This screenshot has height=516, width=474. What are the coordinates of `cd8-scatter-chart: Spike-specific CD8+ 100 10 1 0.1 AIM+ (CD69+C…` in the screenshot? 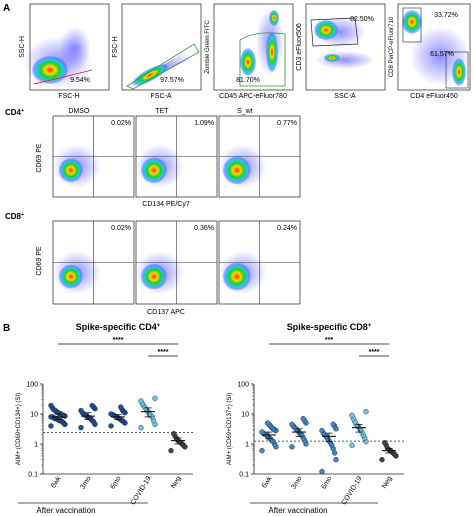 It's located at (315, 414).